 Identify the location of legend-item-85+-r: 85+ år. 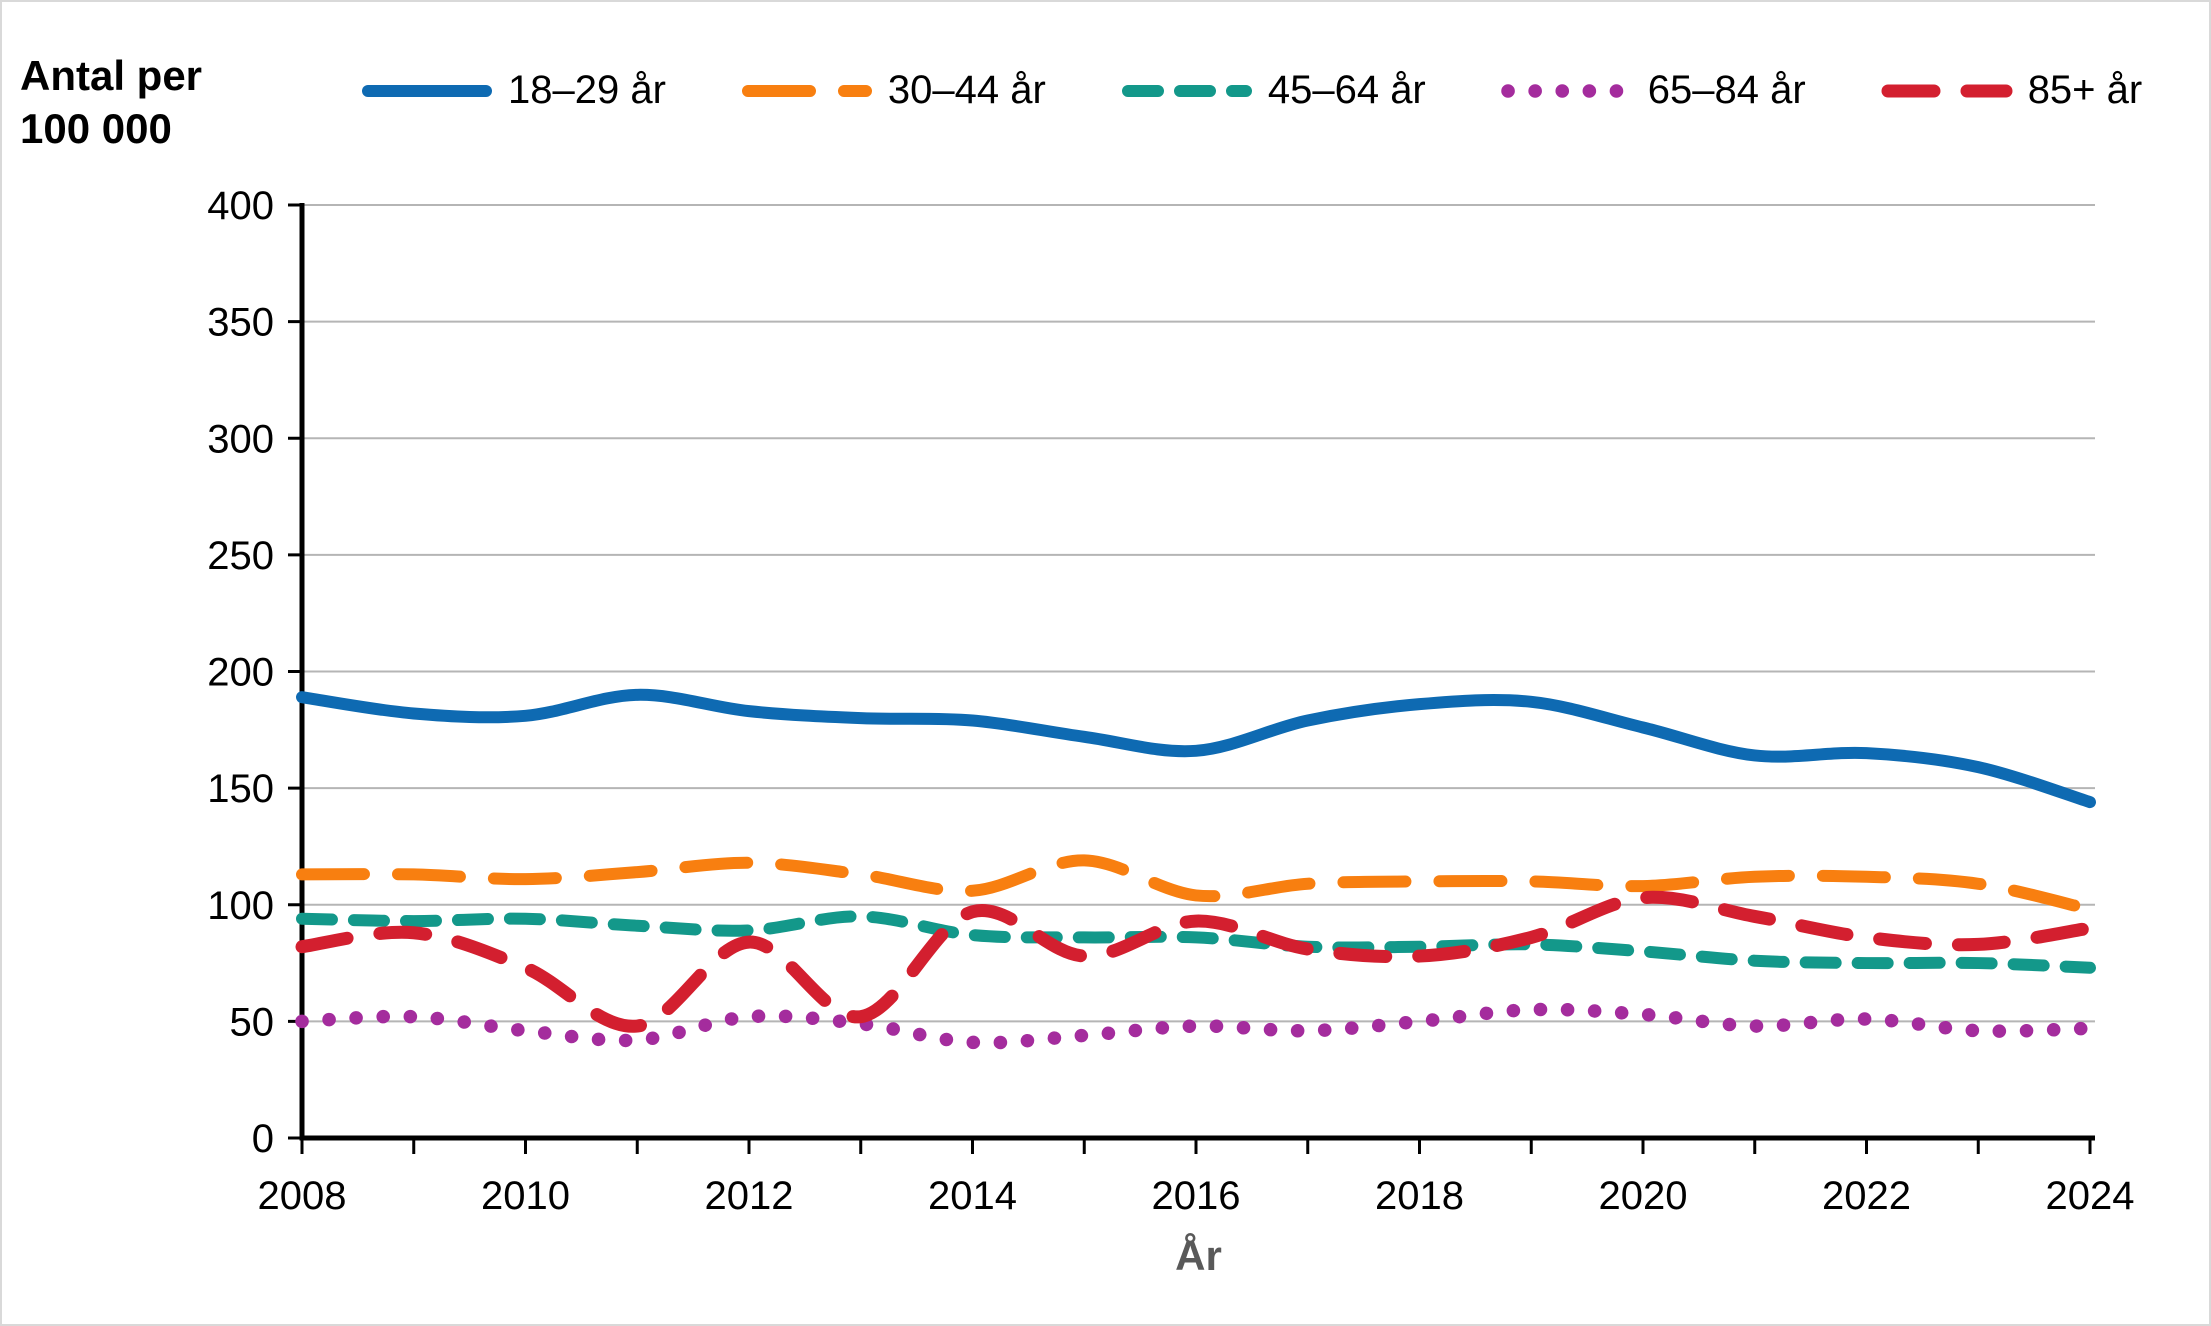
(2011, 90).